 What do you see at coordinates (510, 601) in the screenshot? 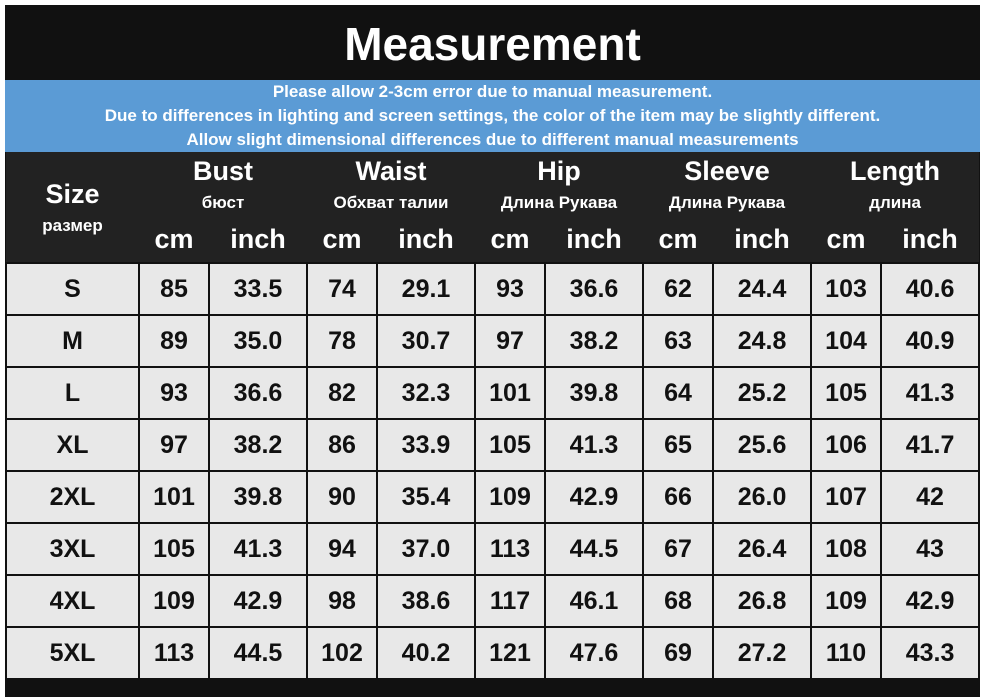
I see `value-cell: 117` at bounding box center [510, 601].